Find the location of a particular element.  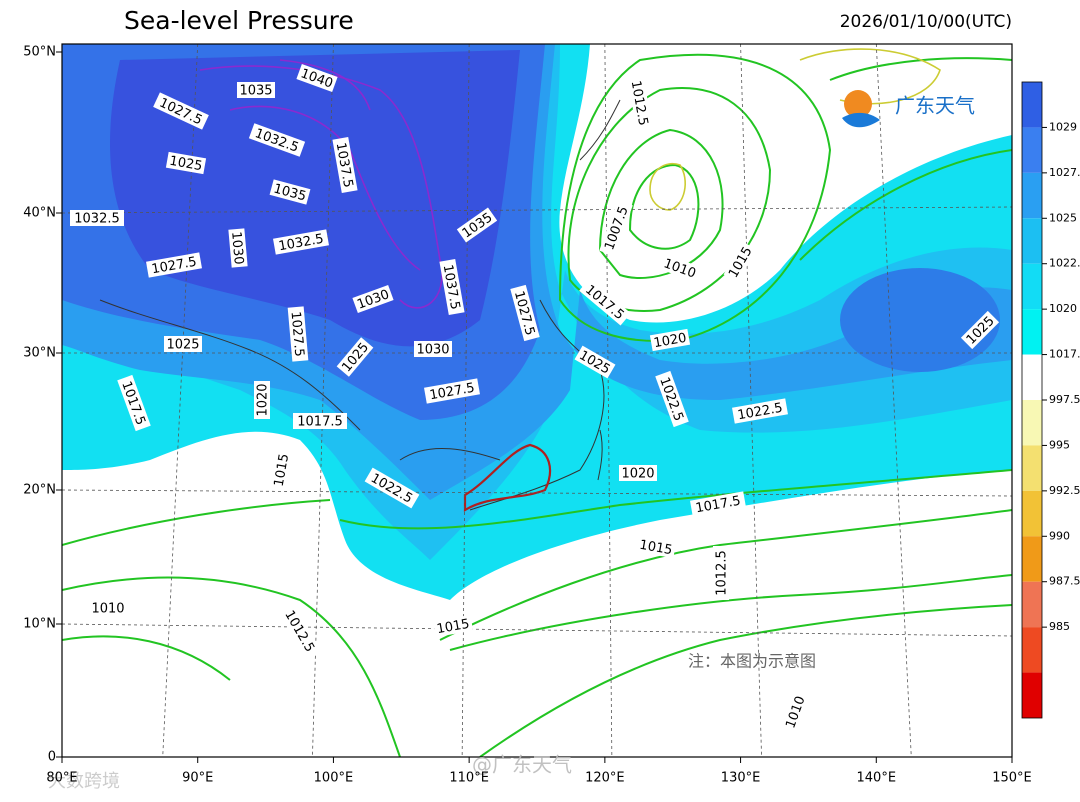

colorbar-label: 990 is located at coordinates (1059, 535).